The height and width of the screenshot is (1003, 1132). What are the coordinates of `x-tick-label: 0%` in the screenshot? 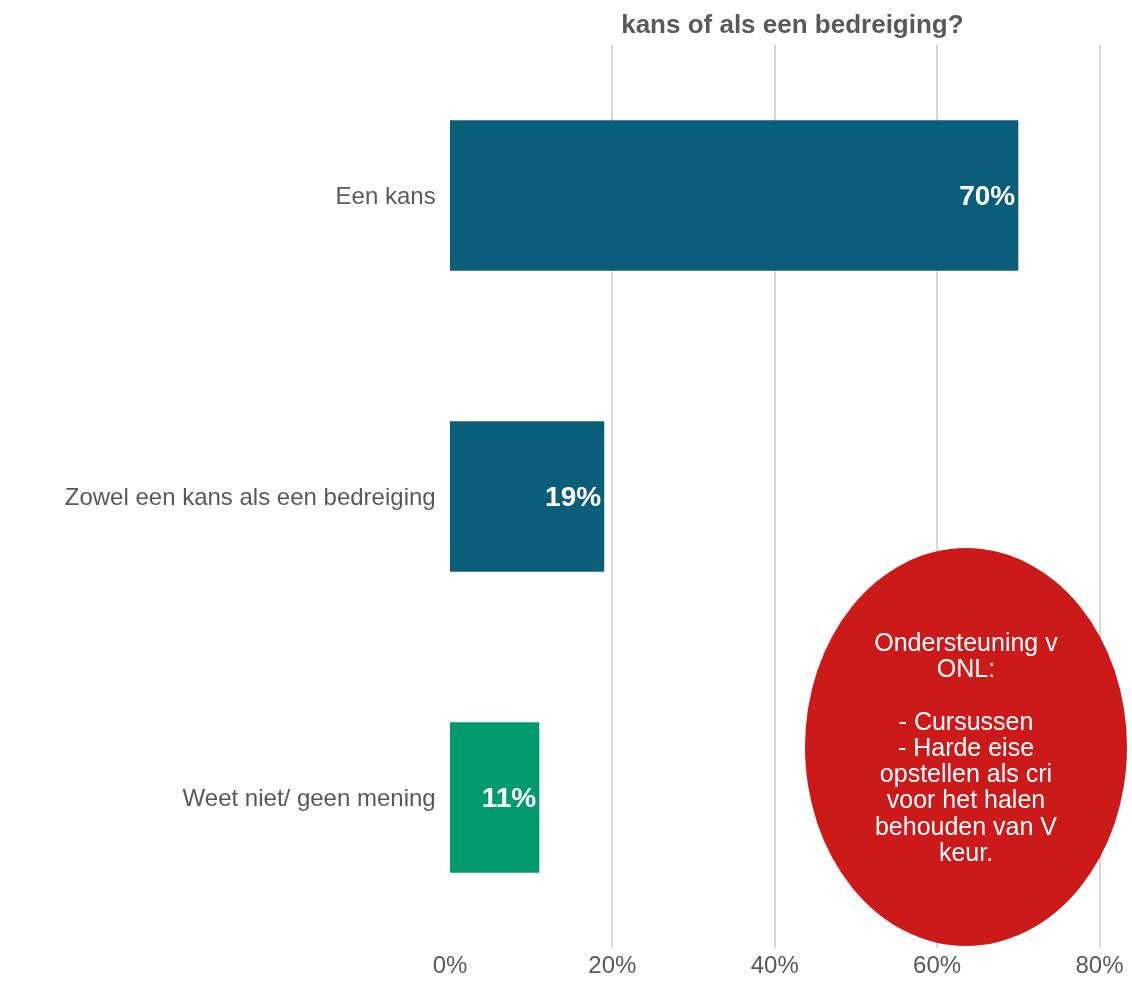 It's located at (450, 964).